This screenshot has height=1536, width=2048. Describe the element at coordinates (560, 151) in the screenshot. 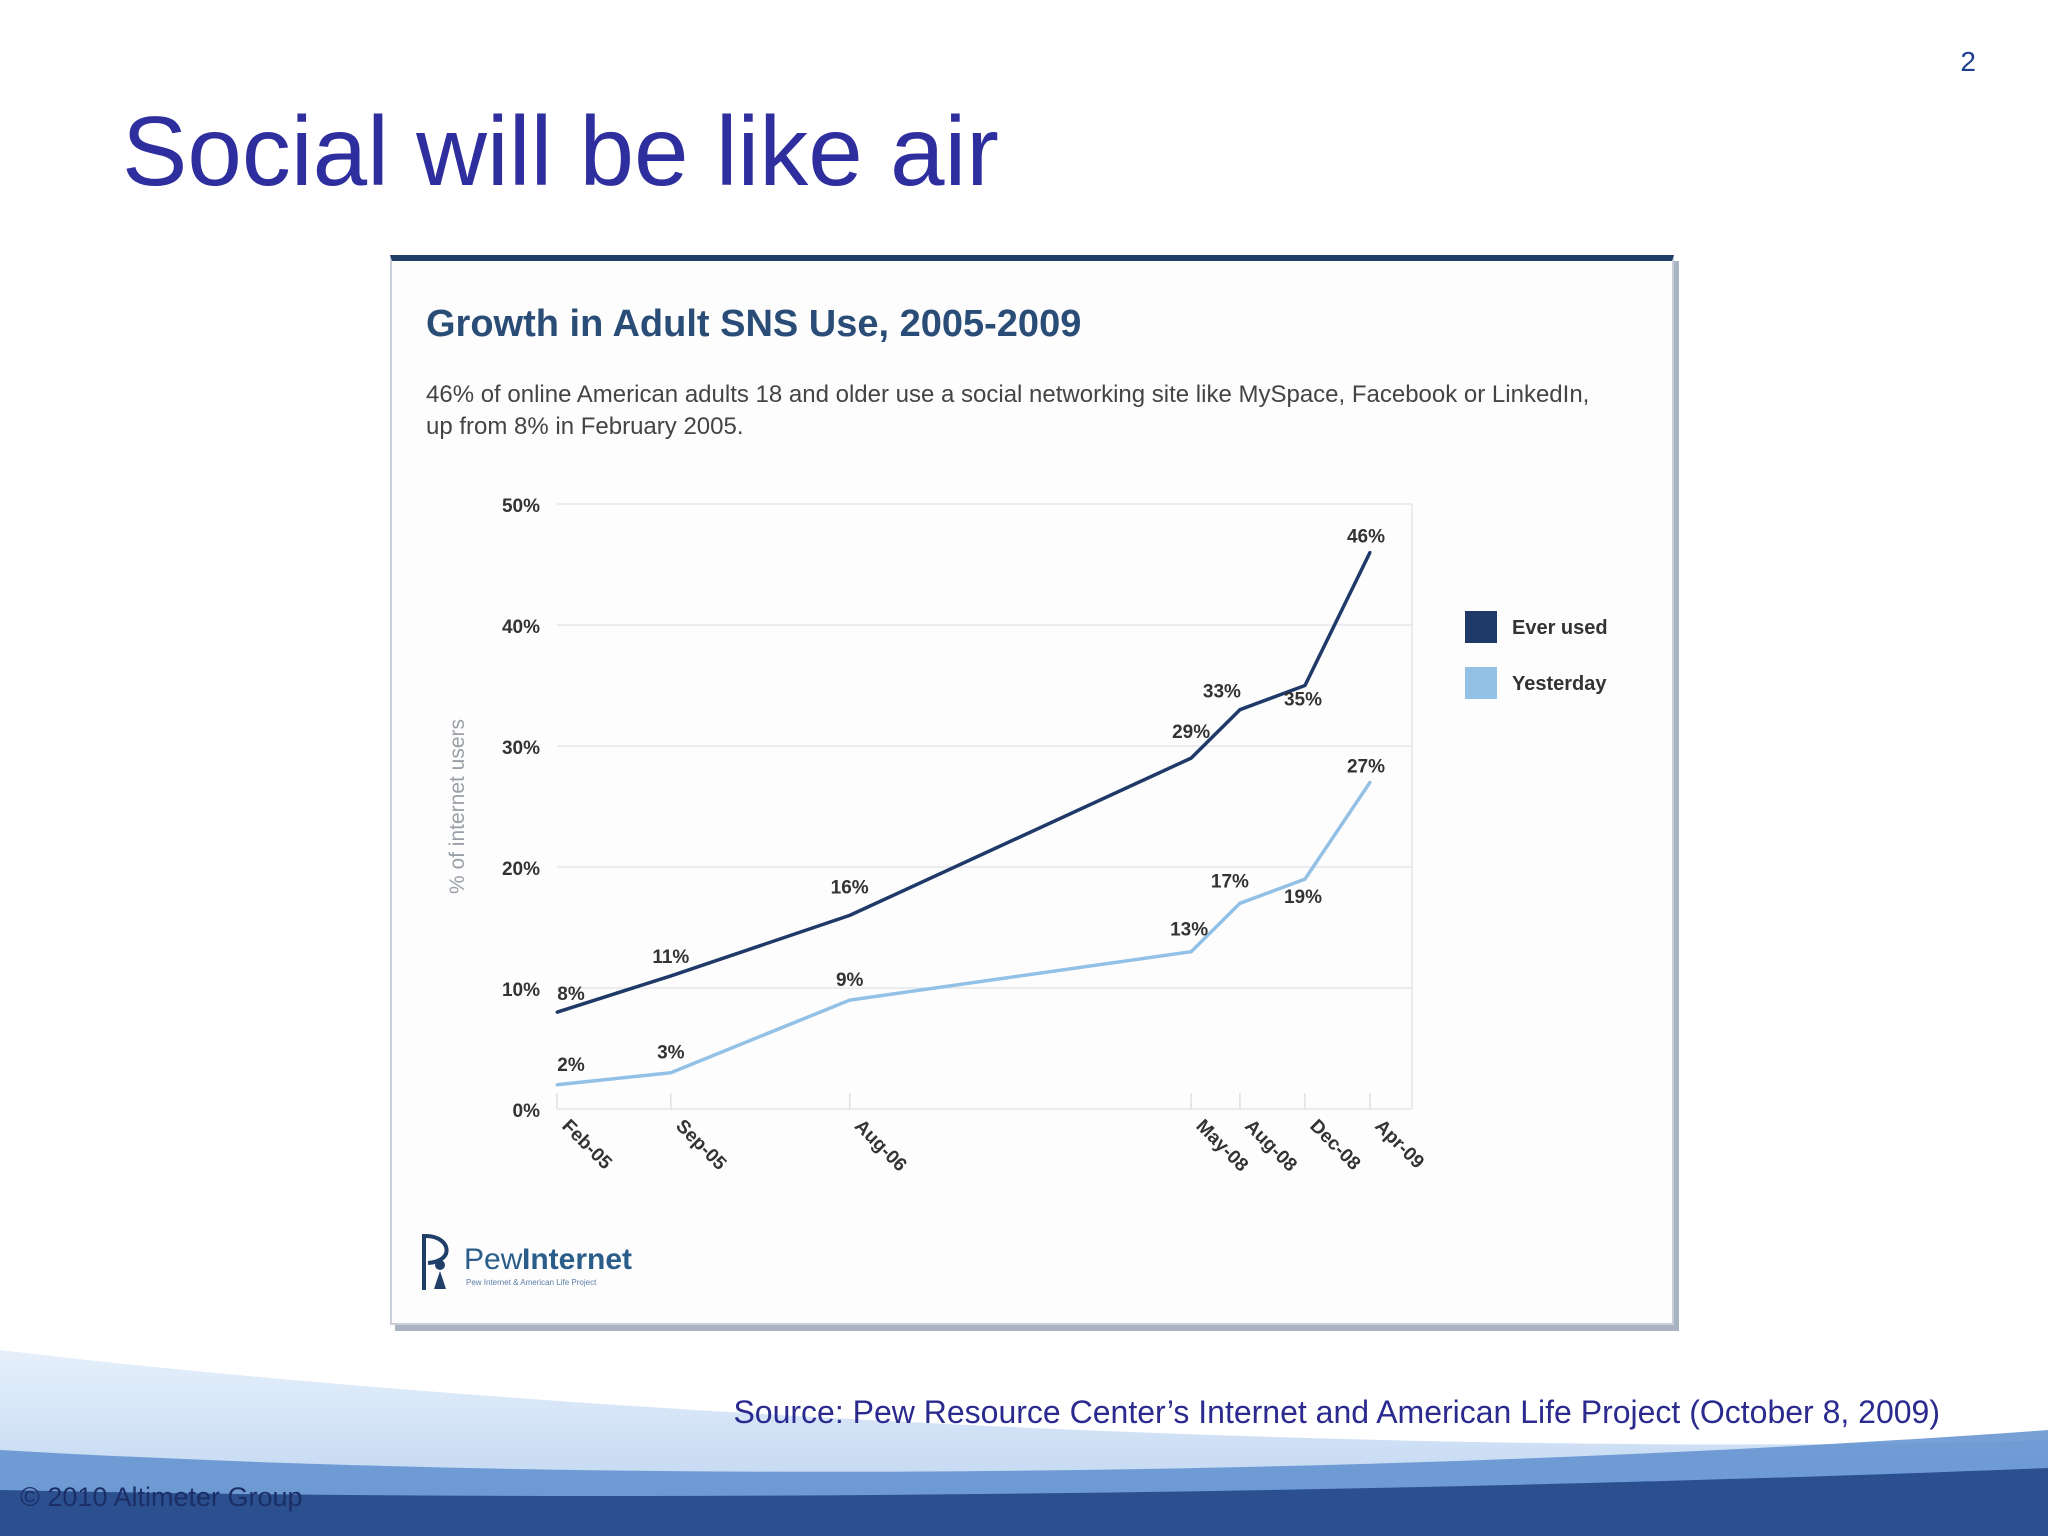

I see `slide-title: Social will be like air` at that location.